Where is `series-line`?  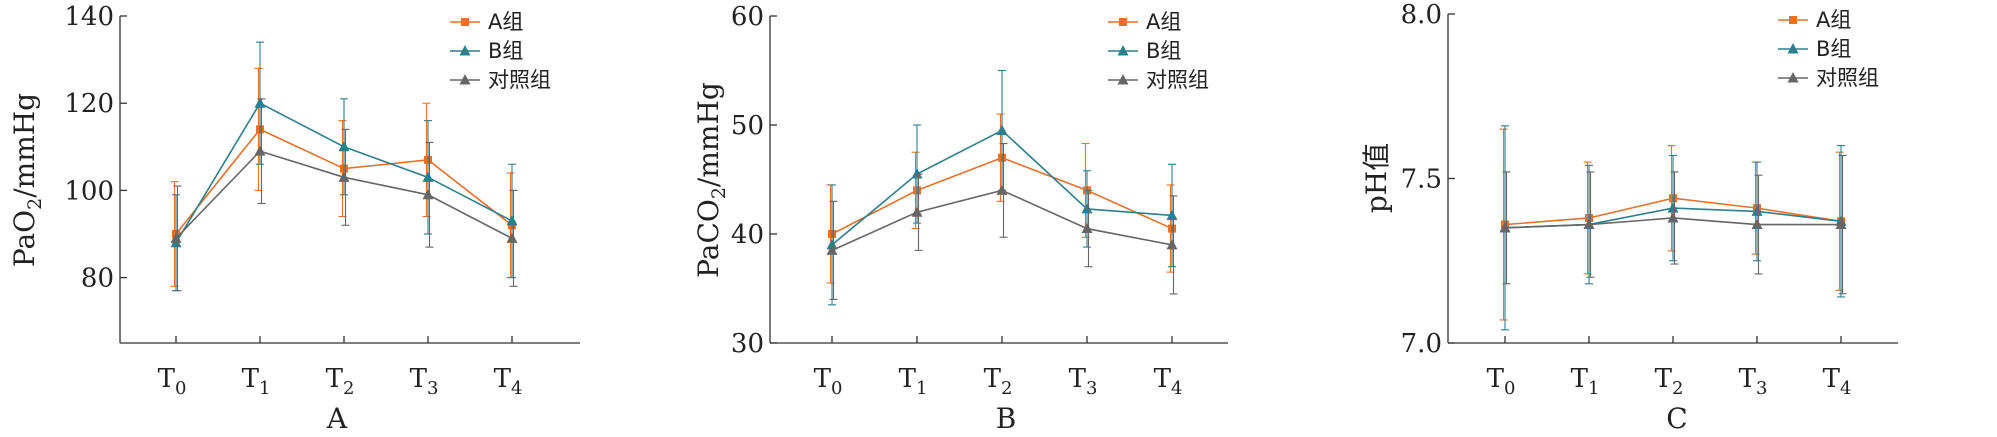 series-line is located at coordinates (1002, 220).